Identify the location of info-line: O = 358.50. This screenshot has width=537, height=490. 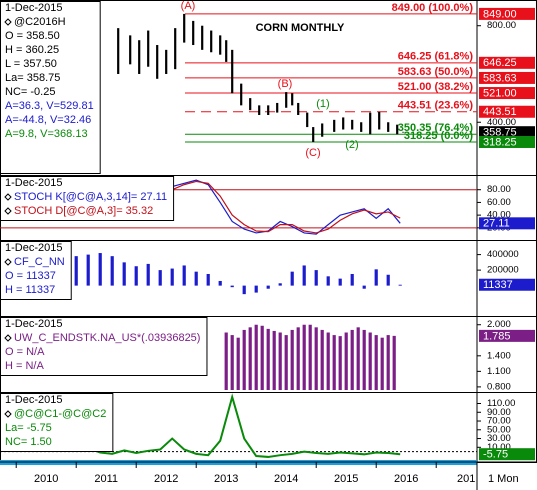
(32, 36).